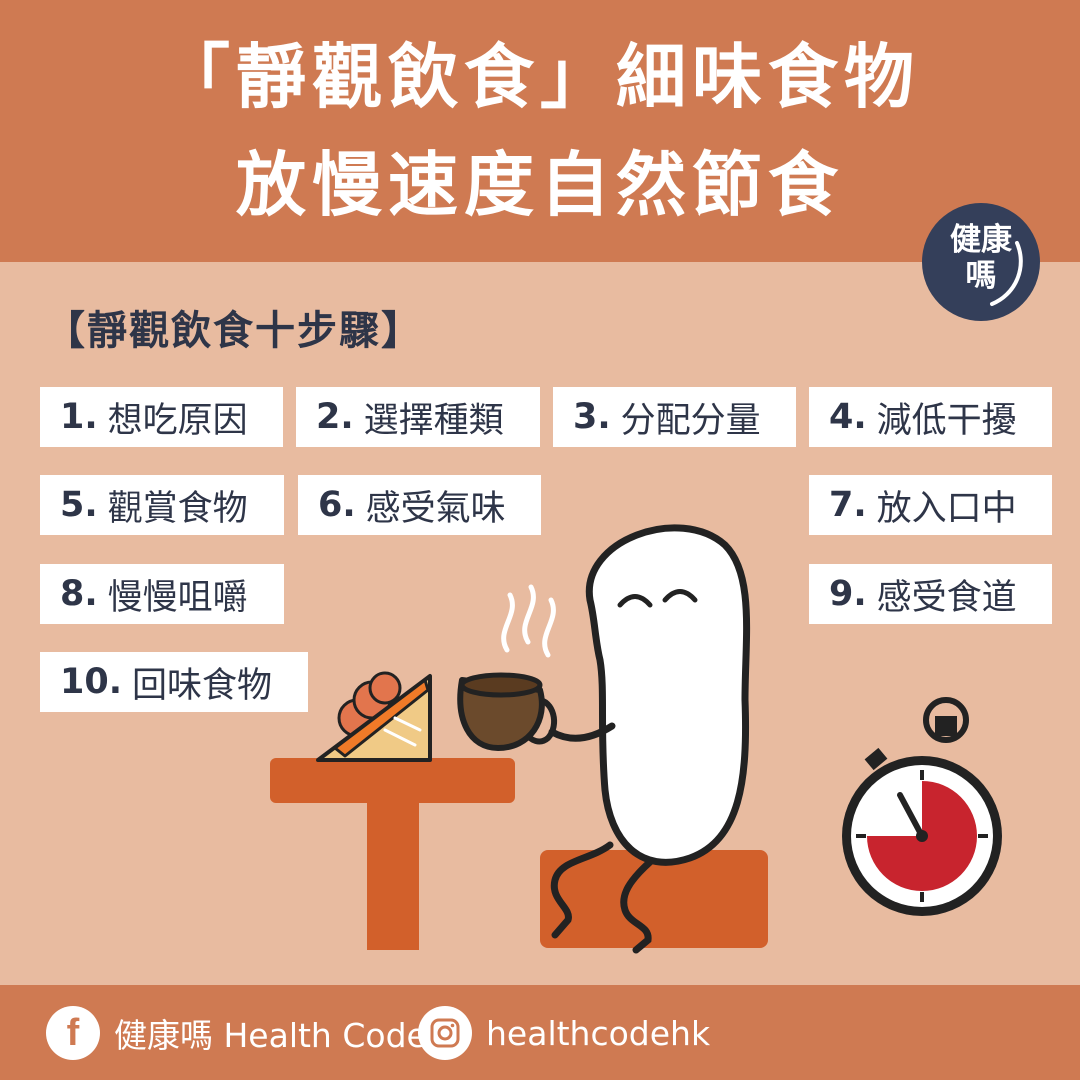 The height and width of the screenshot is (1080, 1080). Describe the element at coordinates (1006, 273) in the screenshot. I see `badge-ring-icon` at that location.